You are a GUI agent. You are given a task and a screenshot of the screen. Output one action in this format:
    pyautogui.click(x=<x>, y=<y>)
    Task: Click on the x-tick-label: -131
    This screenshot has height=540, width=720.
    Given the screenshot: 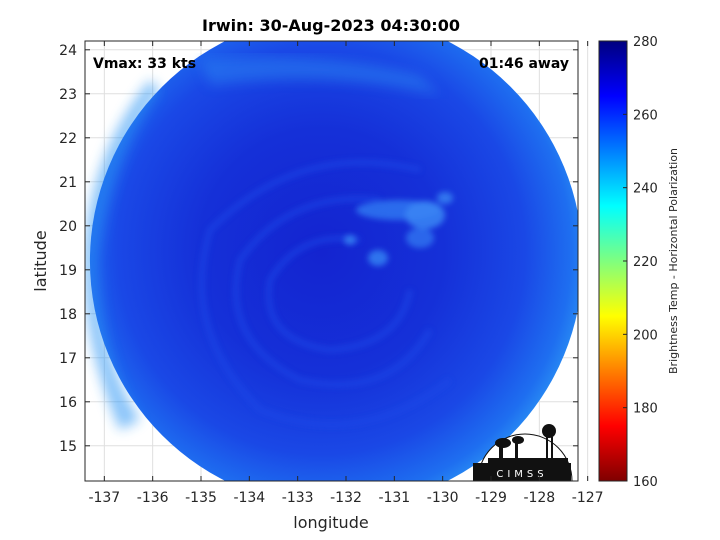 What is the action you would take?
    pyautogui.click(x=394, y=498)
    